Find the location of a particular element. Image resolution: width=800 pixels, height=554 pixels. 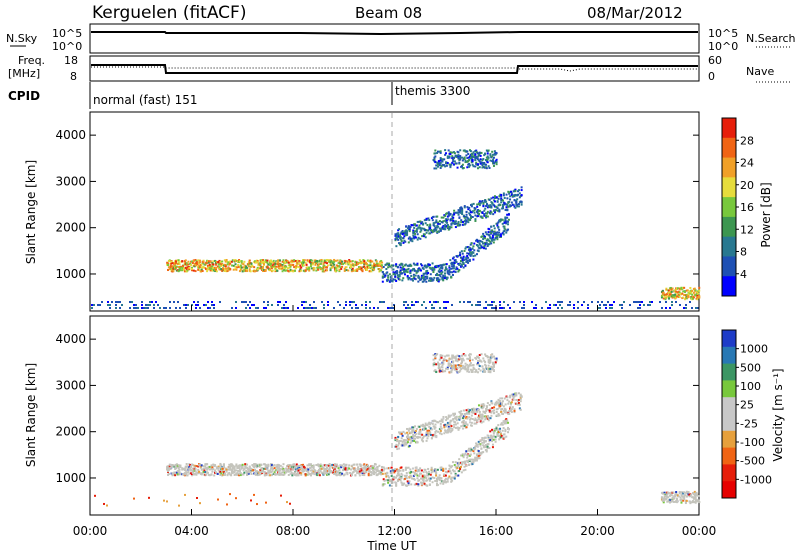

freq-left-tick-top: 18 is located at coordinates (71, 60).